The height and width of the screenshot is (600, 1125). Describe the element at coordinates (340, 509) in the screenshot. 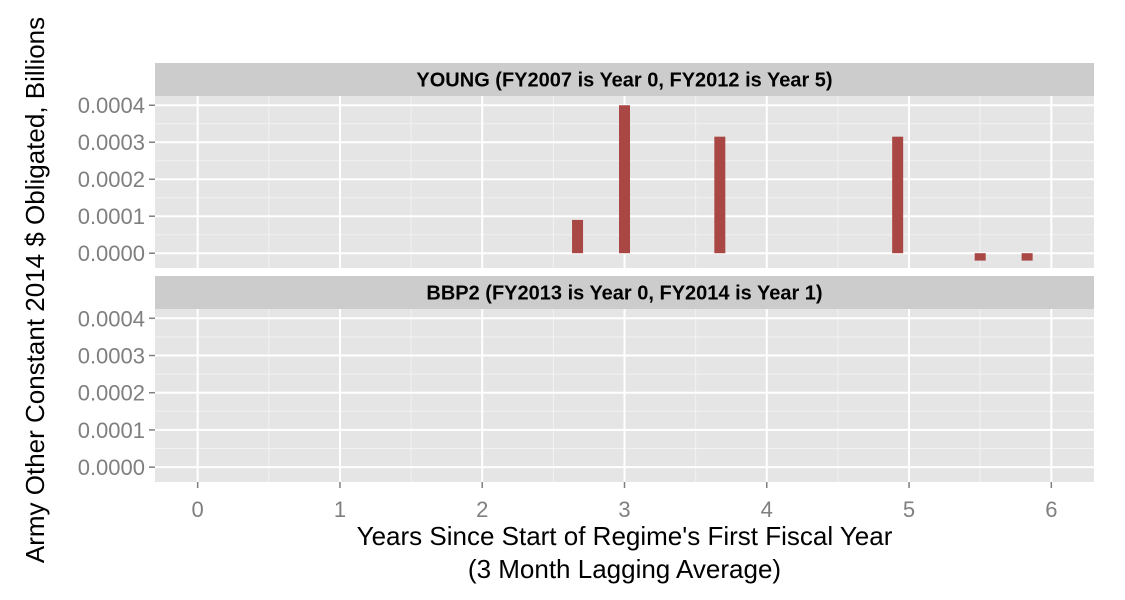

I see `x-tick-label: 1` at that location.